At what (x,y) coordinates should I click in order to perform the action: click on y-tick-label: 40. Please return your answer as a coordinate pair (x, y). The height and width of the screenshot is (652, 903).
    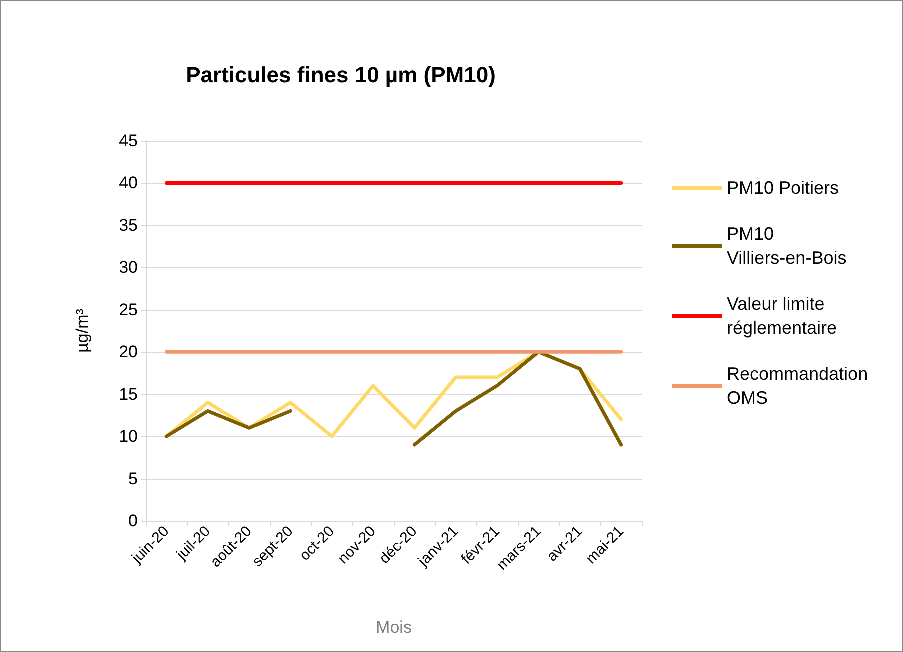
    Looking at the image, I should click on (128, 183).